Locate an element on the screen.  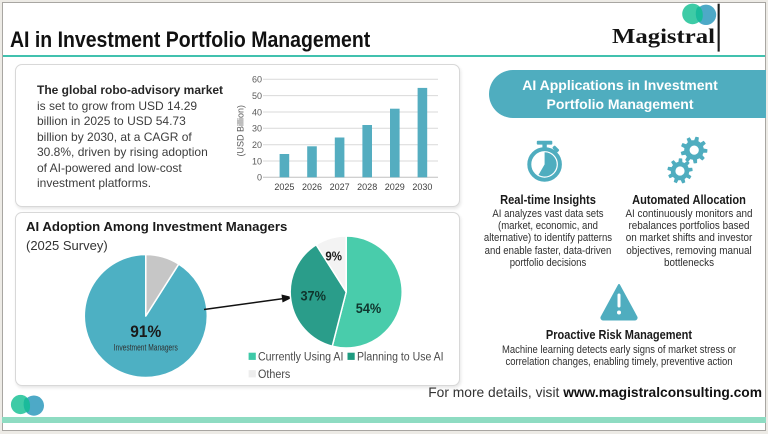
svg-text: 20 is located at coordinates (257, 145).